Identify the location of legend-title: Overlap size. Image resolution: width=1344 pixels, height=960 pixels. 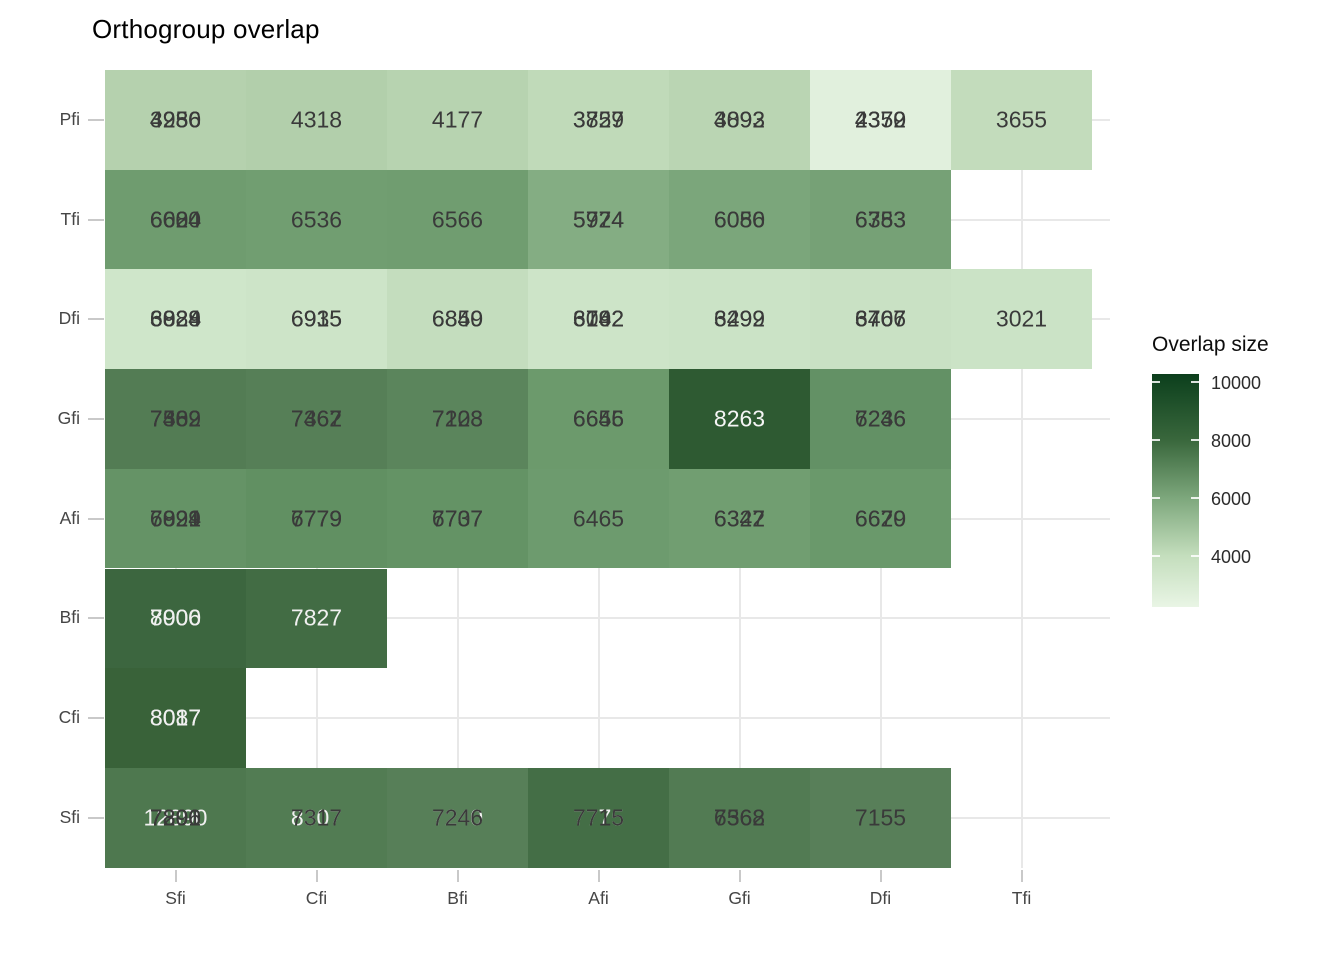
(1210, 344).